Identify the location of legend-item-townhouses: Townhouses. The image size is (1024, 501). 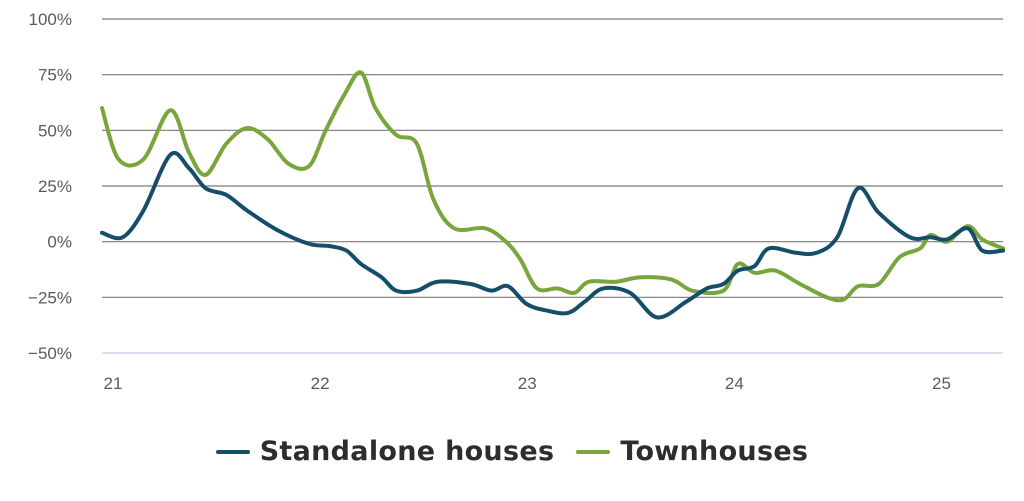
(692, 451).